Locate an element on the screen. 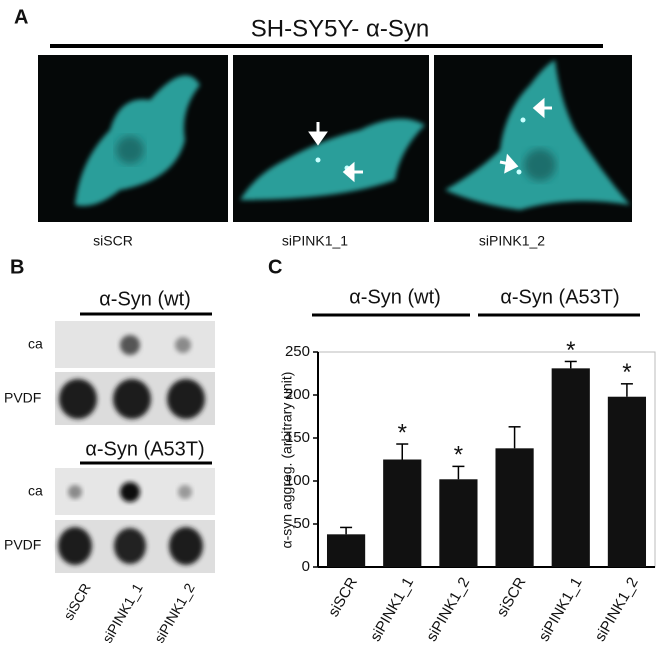 The image size is (661, 645). panel-letter: A is located at coordinates (21, 17).